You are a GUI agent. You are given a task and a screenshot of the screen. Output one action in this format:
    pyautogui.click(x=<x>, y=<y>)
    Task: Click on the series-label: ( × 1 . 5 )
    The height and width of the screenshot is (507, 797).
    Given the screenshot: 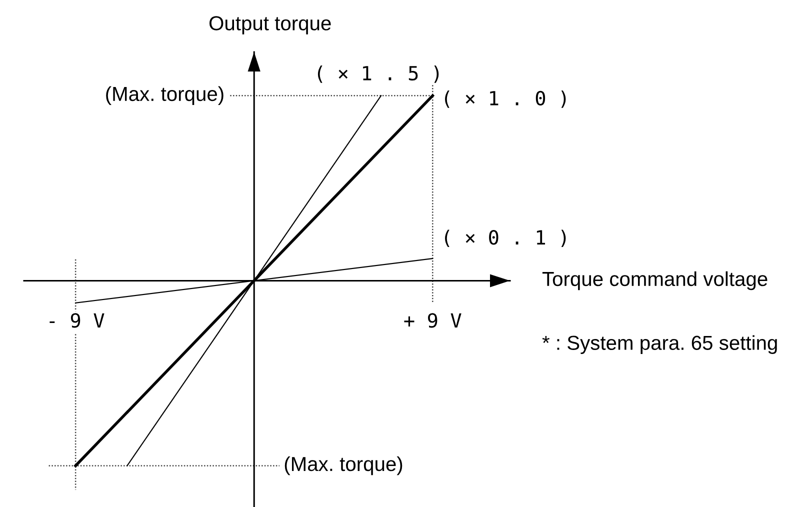 What is the action you would take?
    pyautogui.click(x=378, y=74)
    